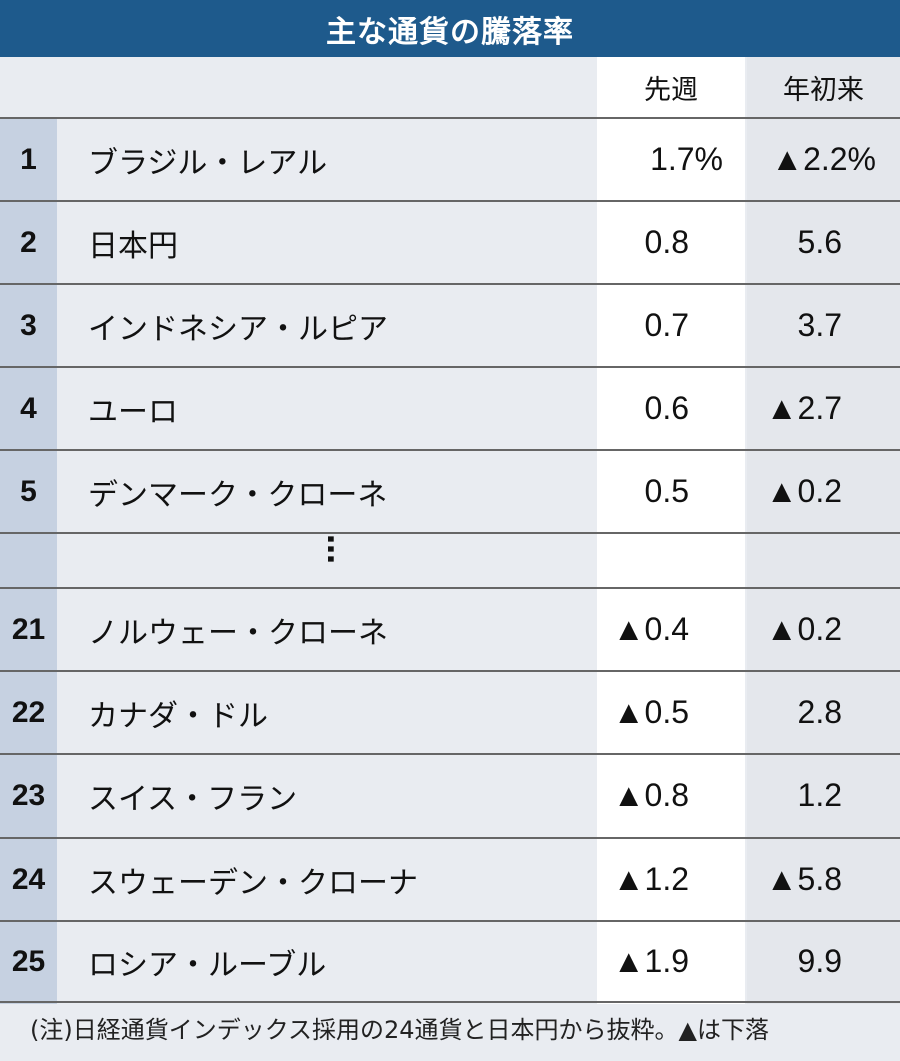 This screenshot has width=900, height=1061. I want to click on week-change: 1.7%, so click(686, 159).